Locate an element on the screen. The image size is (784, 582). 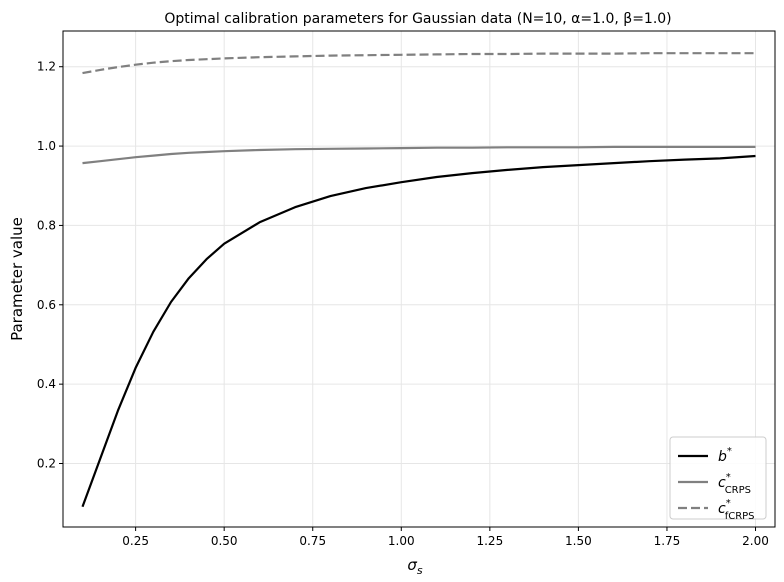
series-line-c-crps is located at coordinates (419, 155).